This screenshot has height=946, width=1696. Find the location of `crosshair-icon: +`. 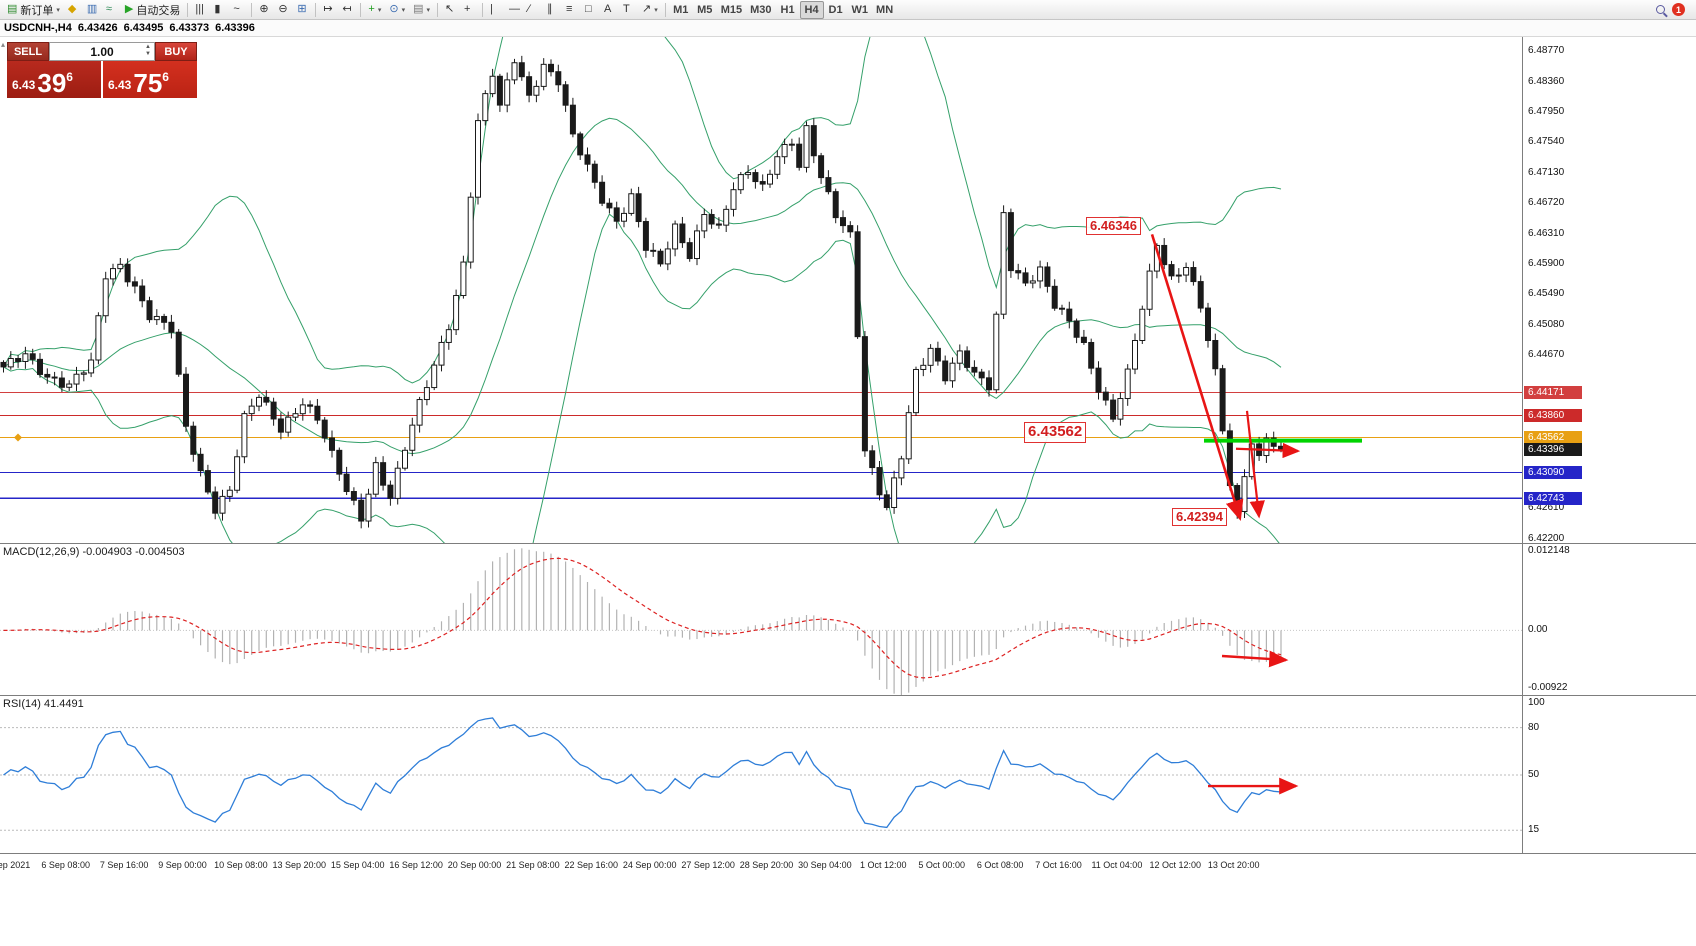

crosshair-icon: + is located at coordinates (467, 9).